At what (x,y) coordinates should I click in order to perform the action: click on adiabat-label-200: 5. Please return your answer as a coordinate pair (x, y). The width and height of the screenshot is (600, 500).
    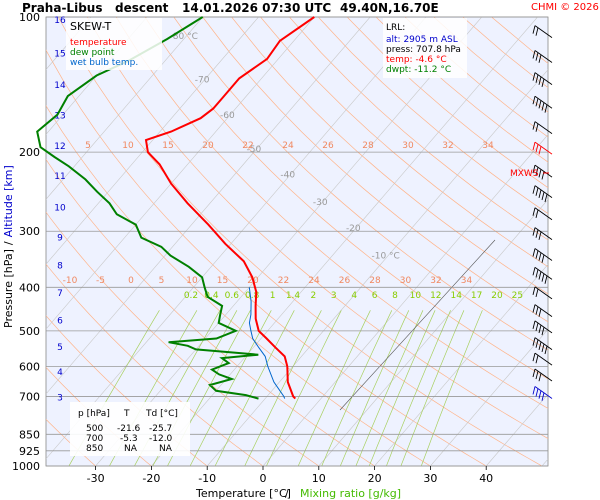
    Looking at the image, I should click on (88, 146).